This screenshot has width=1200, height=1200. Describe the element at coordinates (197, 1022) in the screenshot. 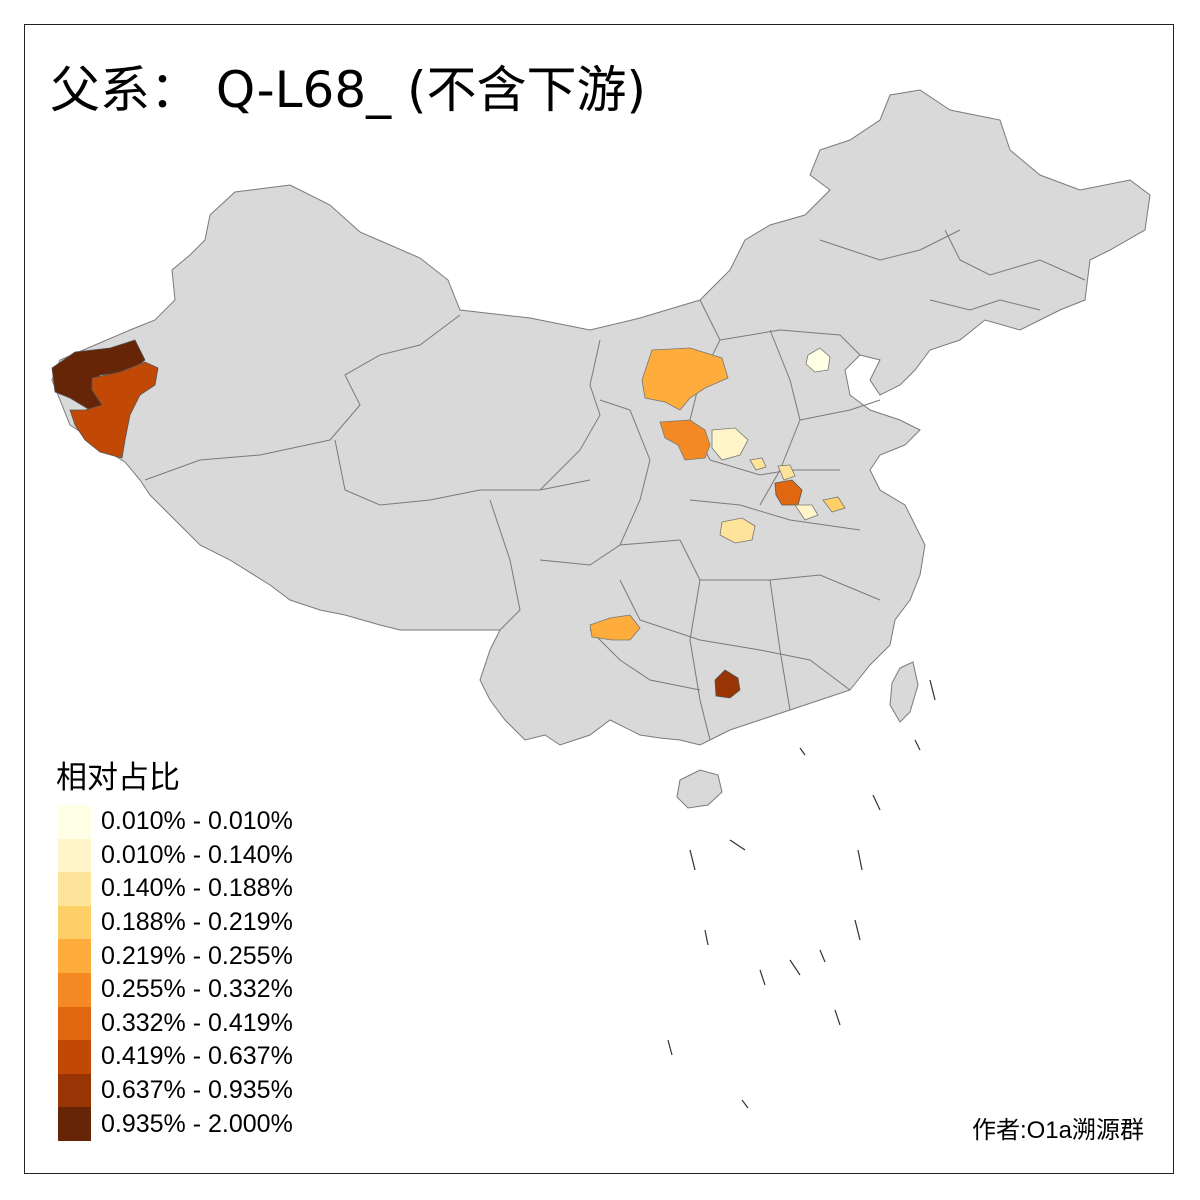

I see `legend-label: 0.332% - 0.419%` at that location.